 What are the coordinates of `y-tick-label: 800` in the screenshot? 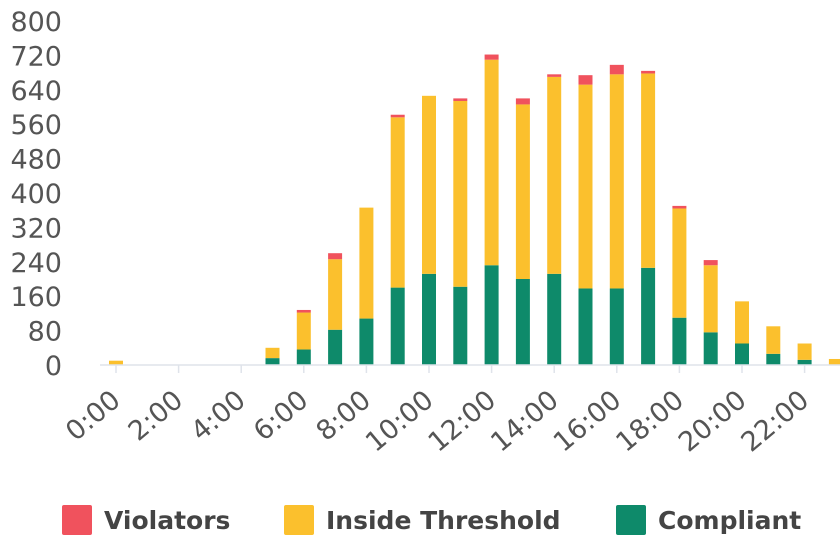 It's located at (36, 22).